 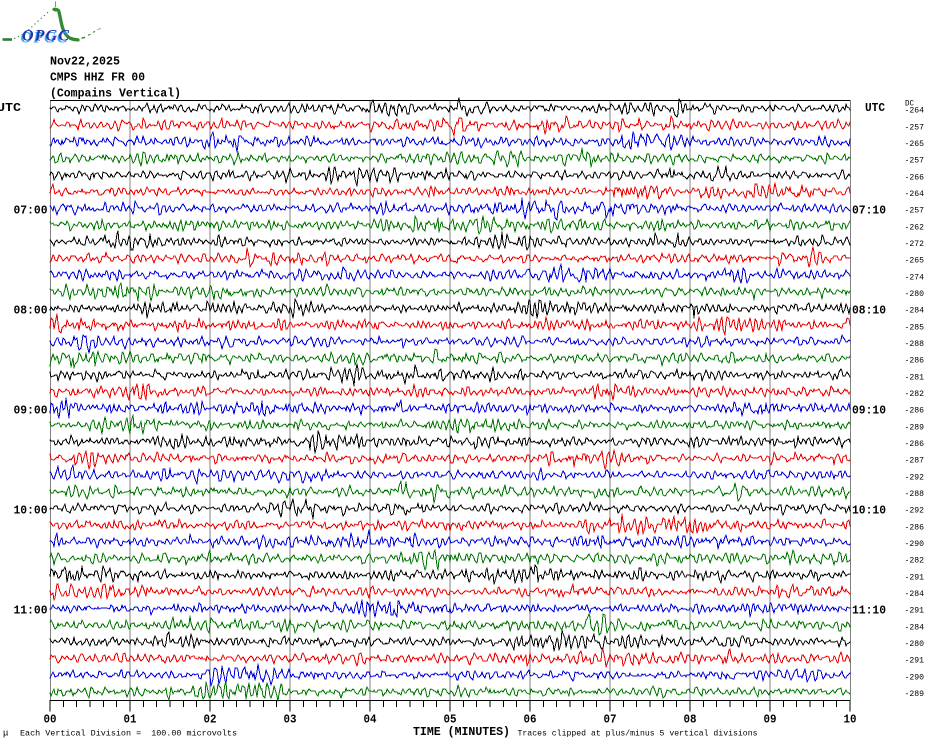 What do you see at coordinates (869, 511) in the screenshot?
I see `svg-text: 10:10` at bounding box center [869, 511].